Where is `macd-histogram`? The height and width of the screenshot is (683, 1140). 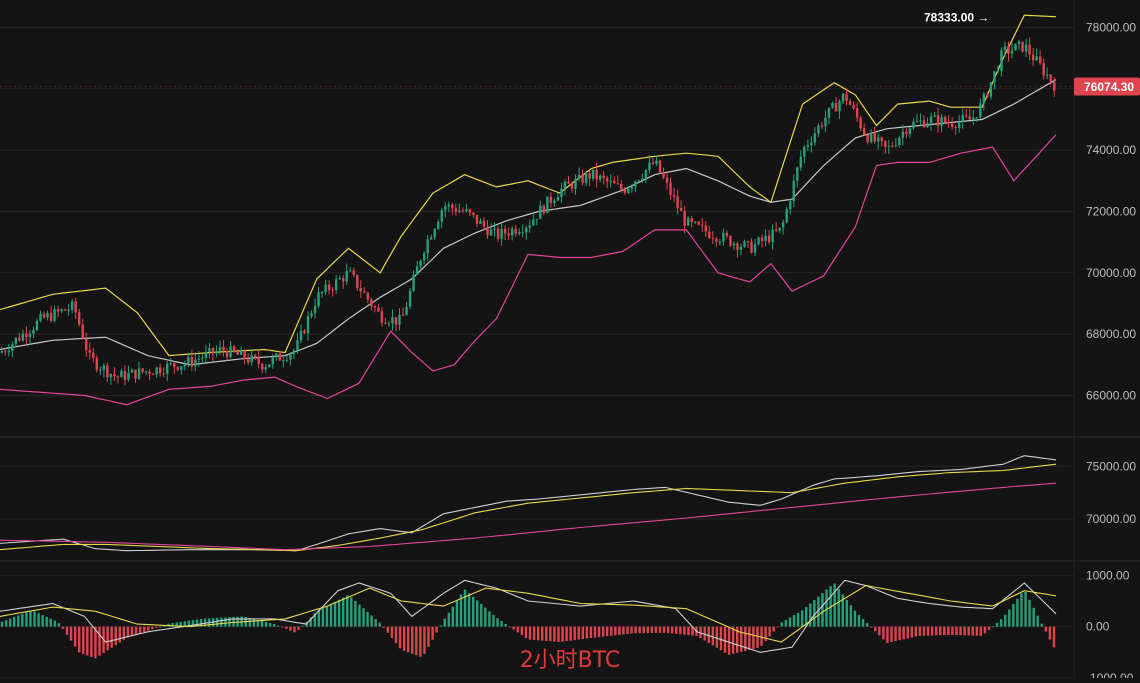
macd-histogram is located at coordinates (528, 621).